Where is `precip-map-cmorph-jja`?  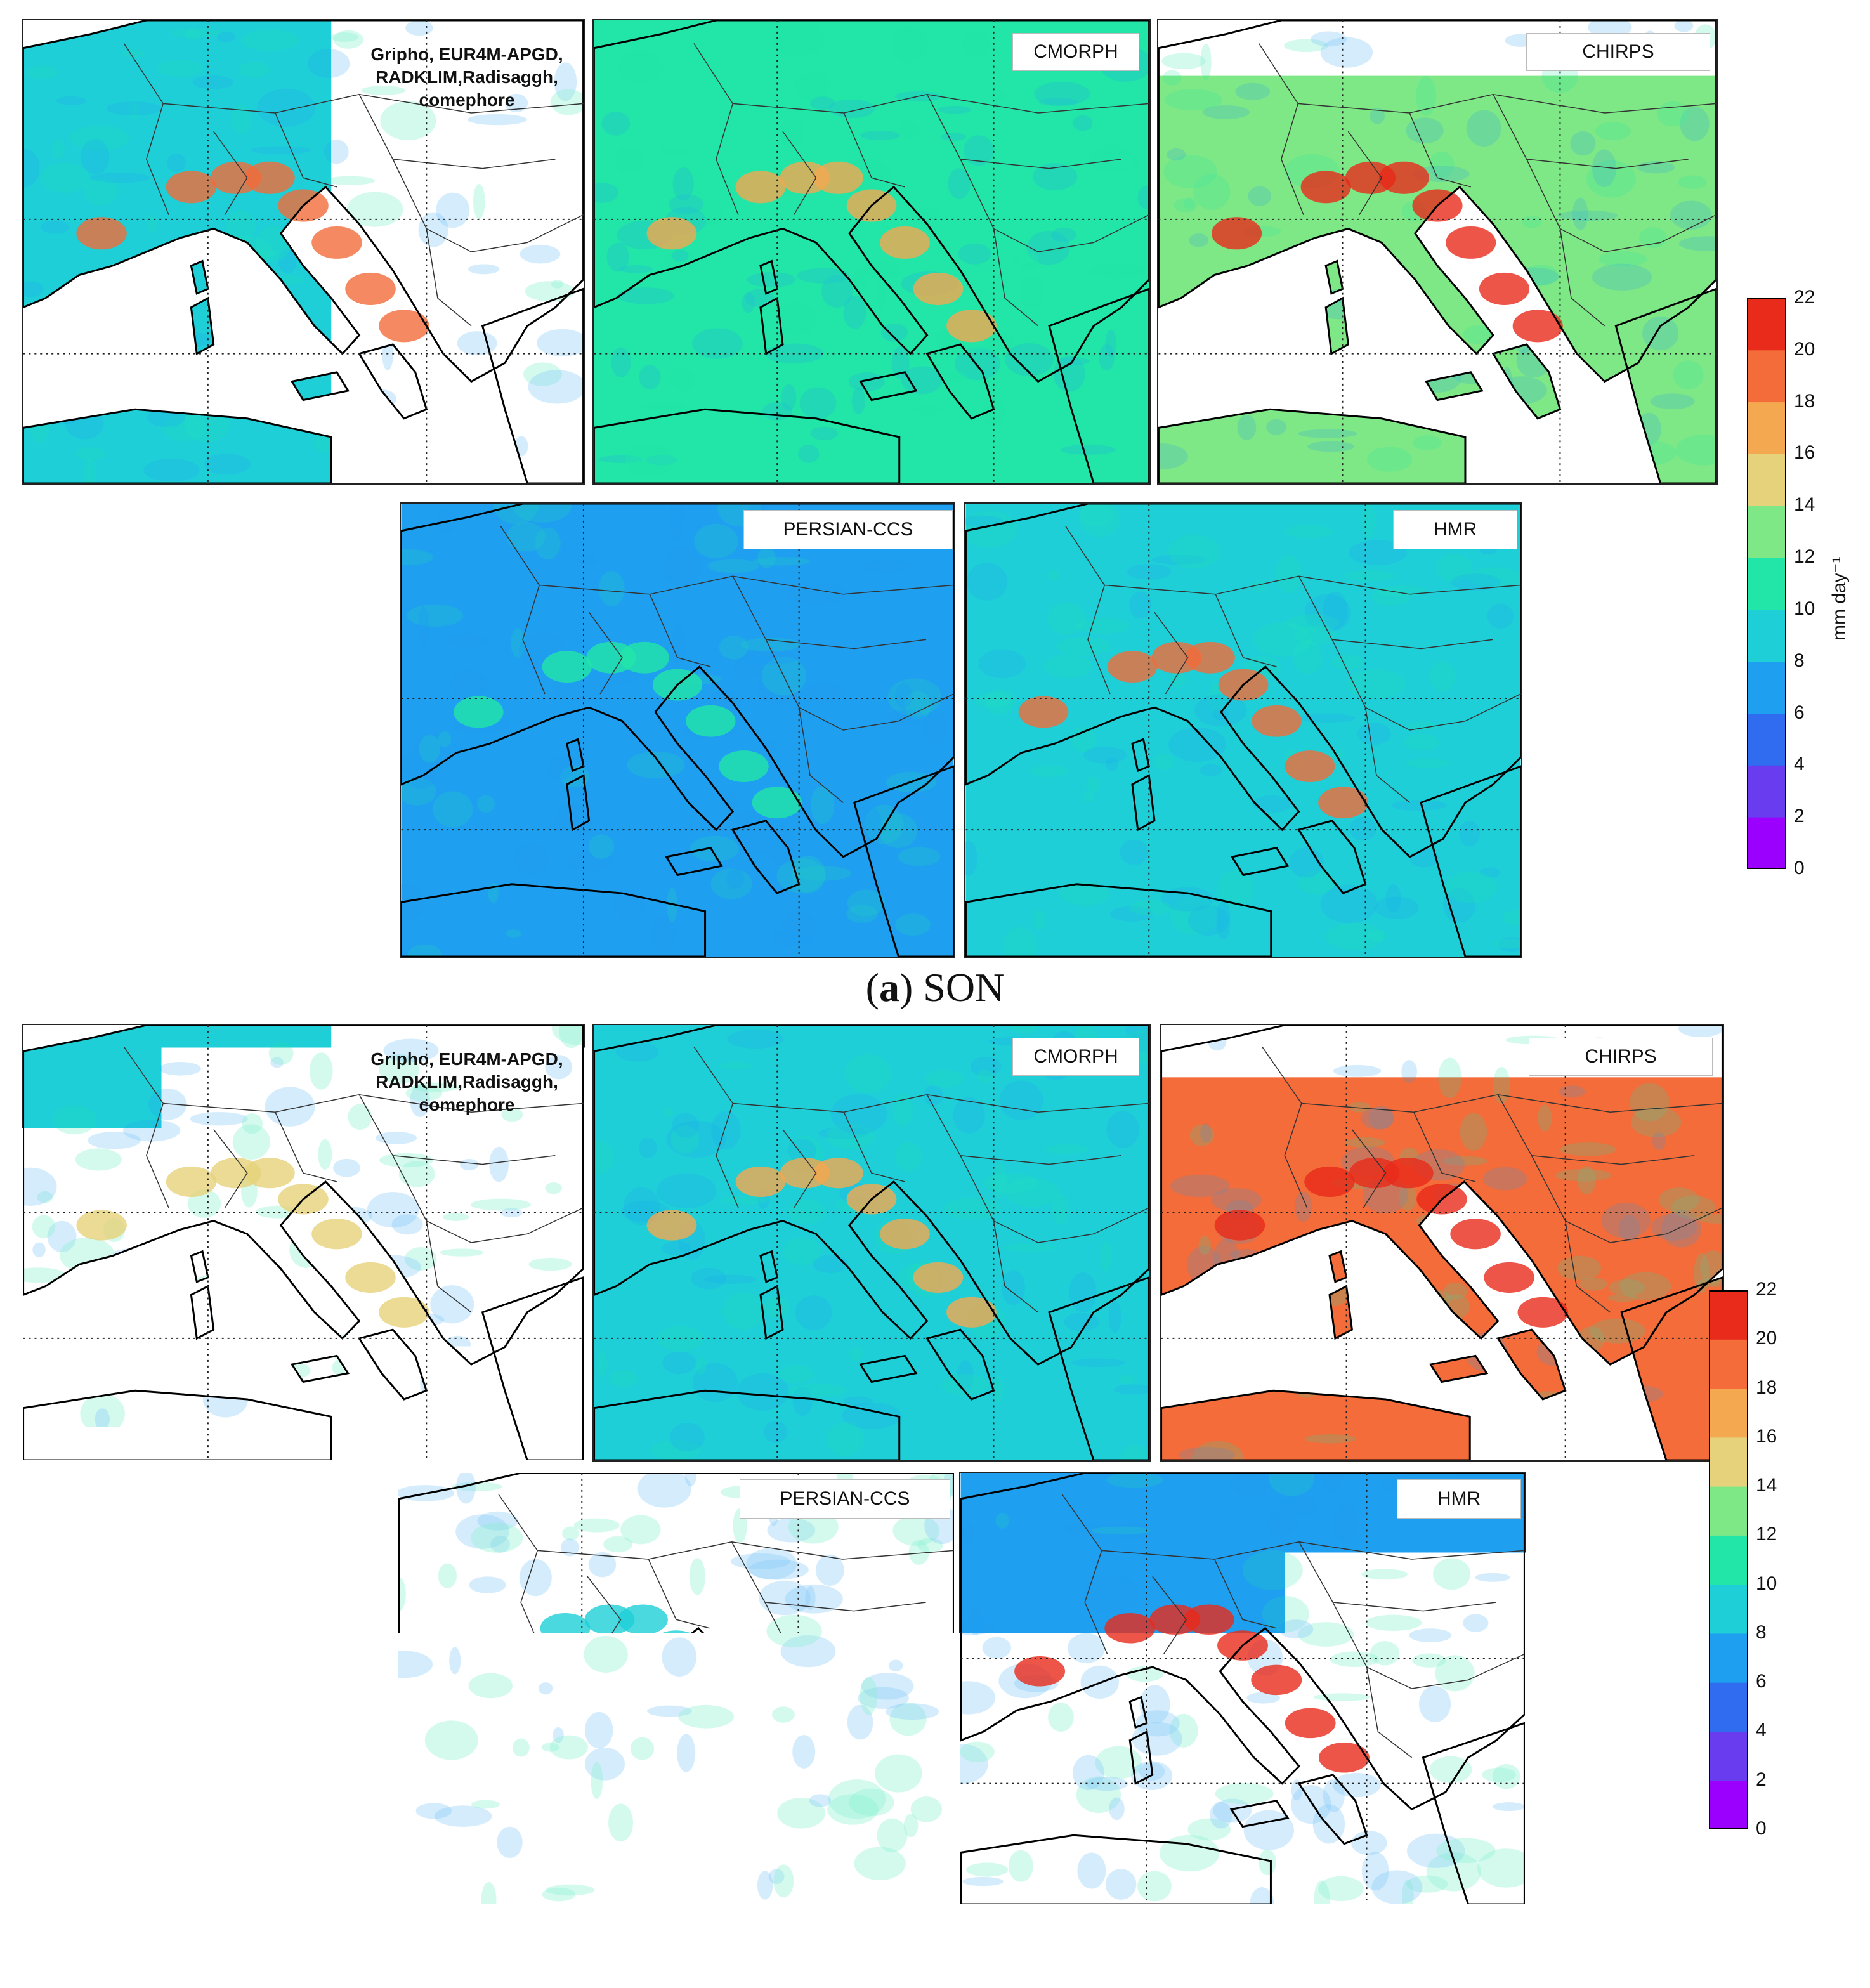 precip-map-cmorph-jja is located at coordinates (871, 1242).